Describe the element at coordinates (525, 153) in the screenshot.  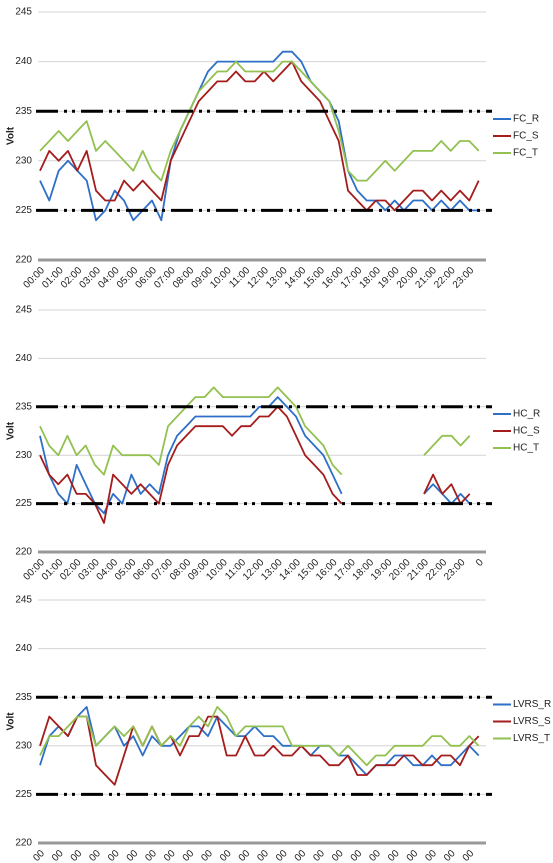
I see `legend-label: FC_T` at that location.